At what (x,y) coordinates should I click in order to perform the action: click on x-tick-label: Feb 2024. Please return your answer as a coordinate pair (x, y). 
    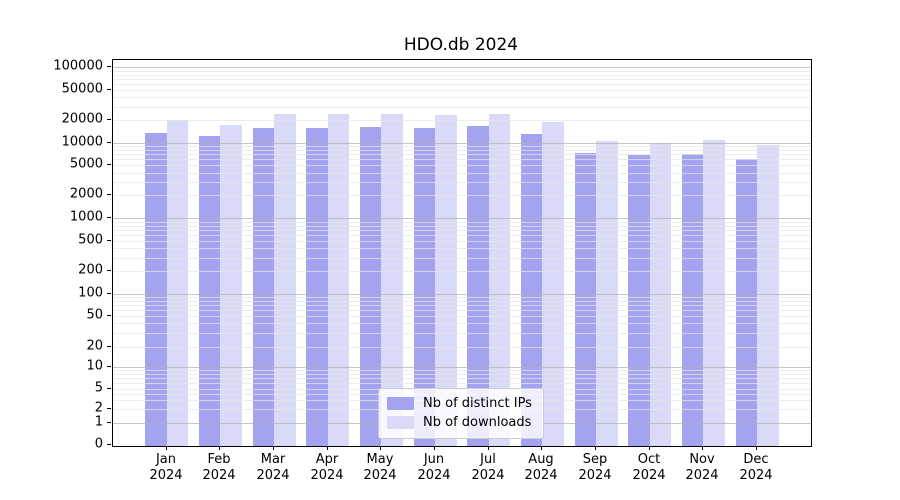
    Looking at the image, I should click on (219, 467).